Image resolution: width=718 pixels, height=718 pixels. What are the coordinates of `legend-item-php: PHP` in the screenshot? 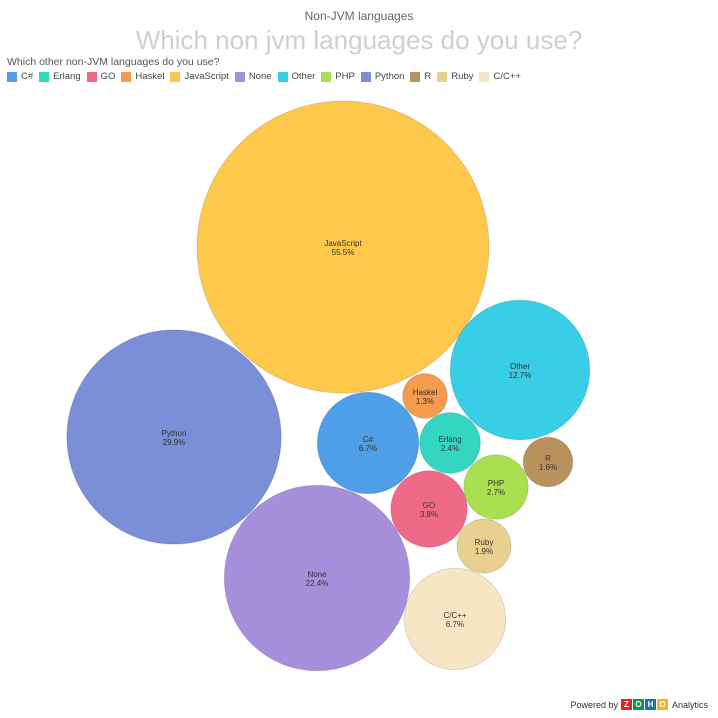 It's located at (338, 76).